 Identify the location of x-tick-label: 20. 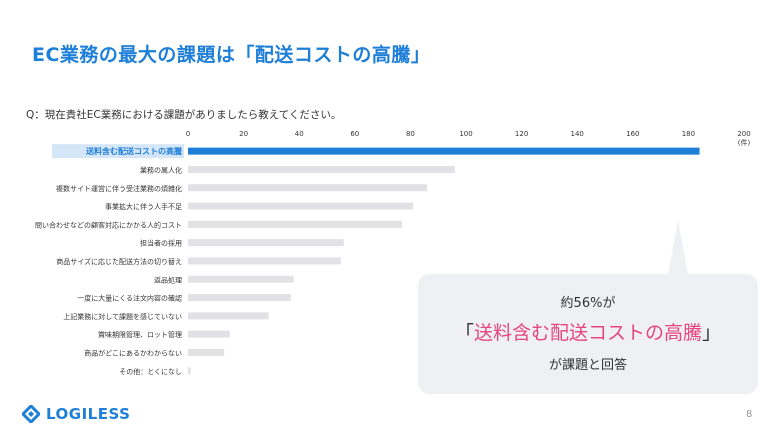
(243, 134).